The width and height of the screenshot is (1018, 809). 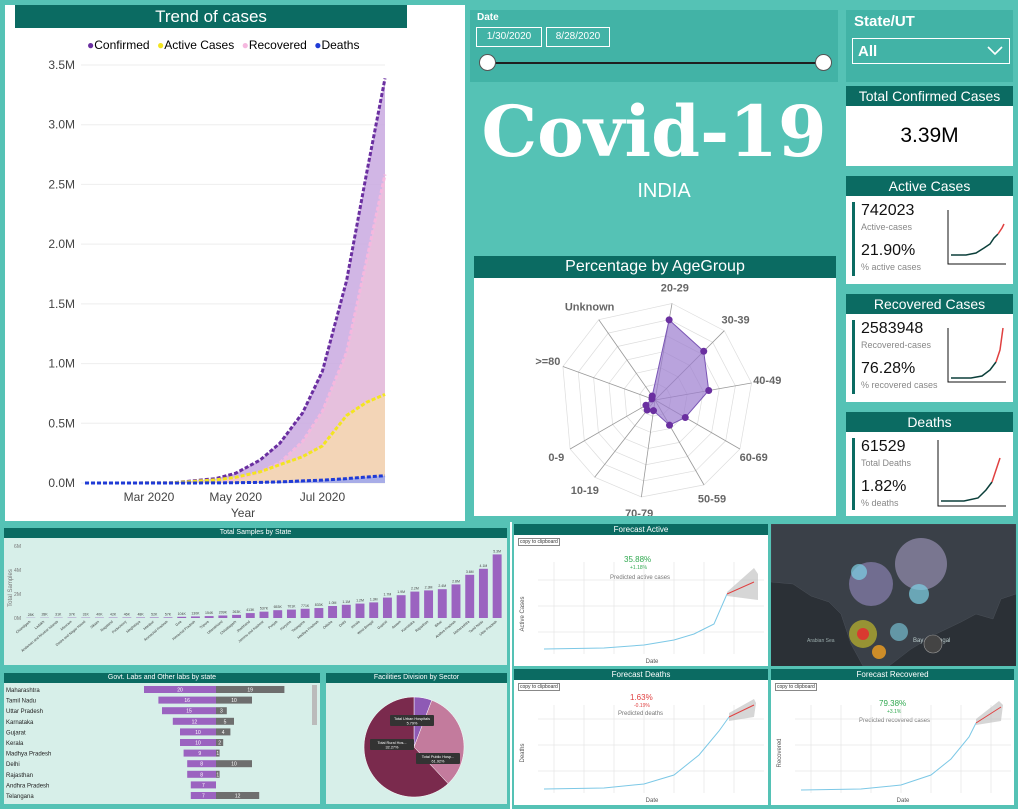 What do you see at coordinates (149, 497) in the screenshot?
I see `trend-xtick: Mar 2020` at bounding box center [149, 497].